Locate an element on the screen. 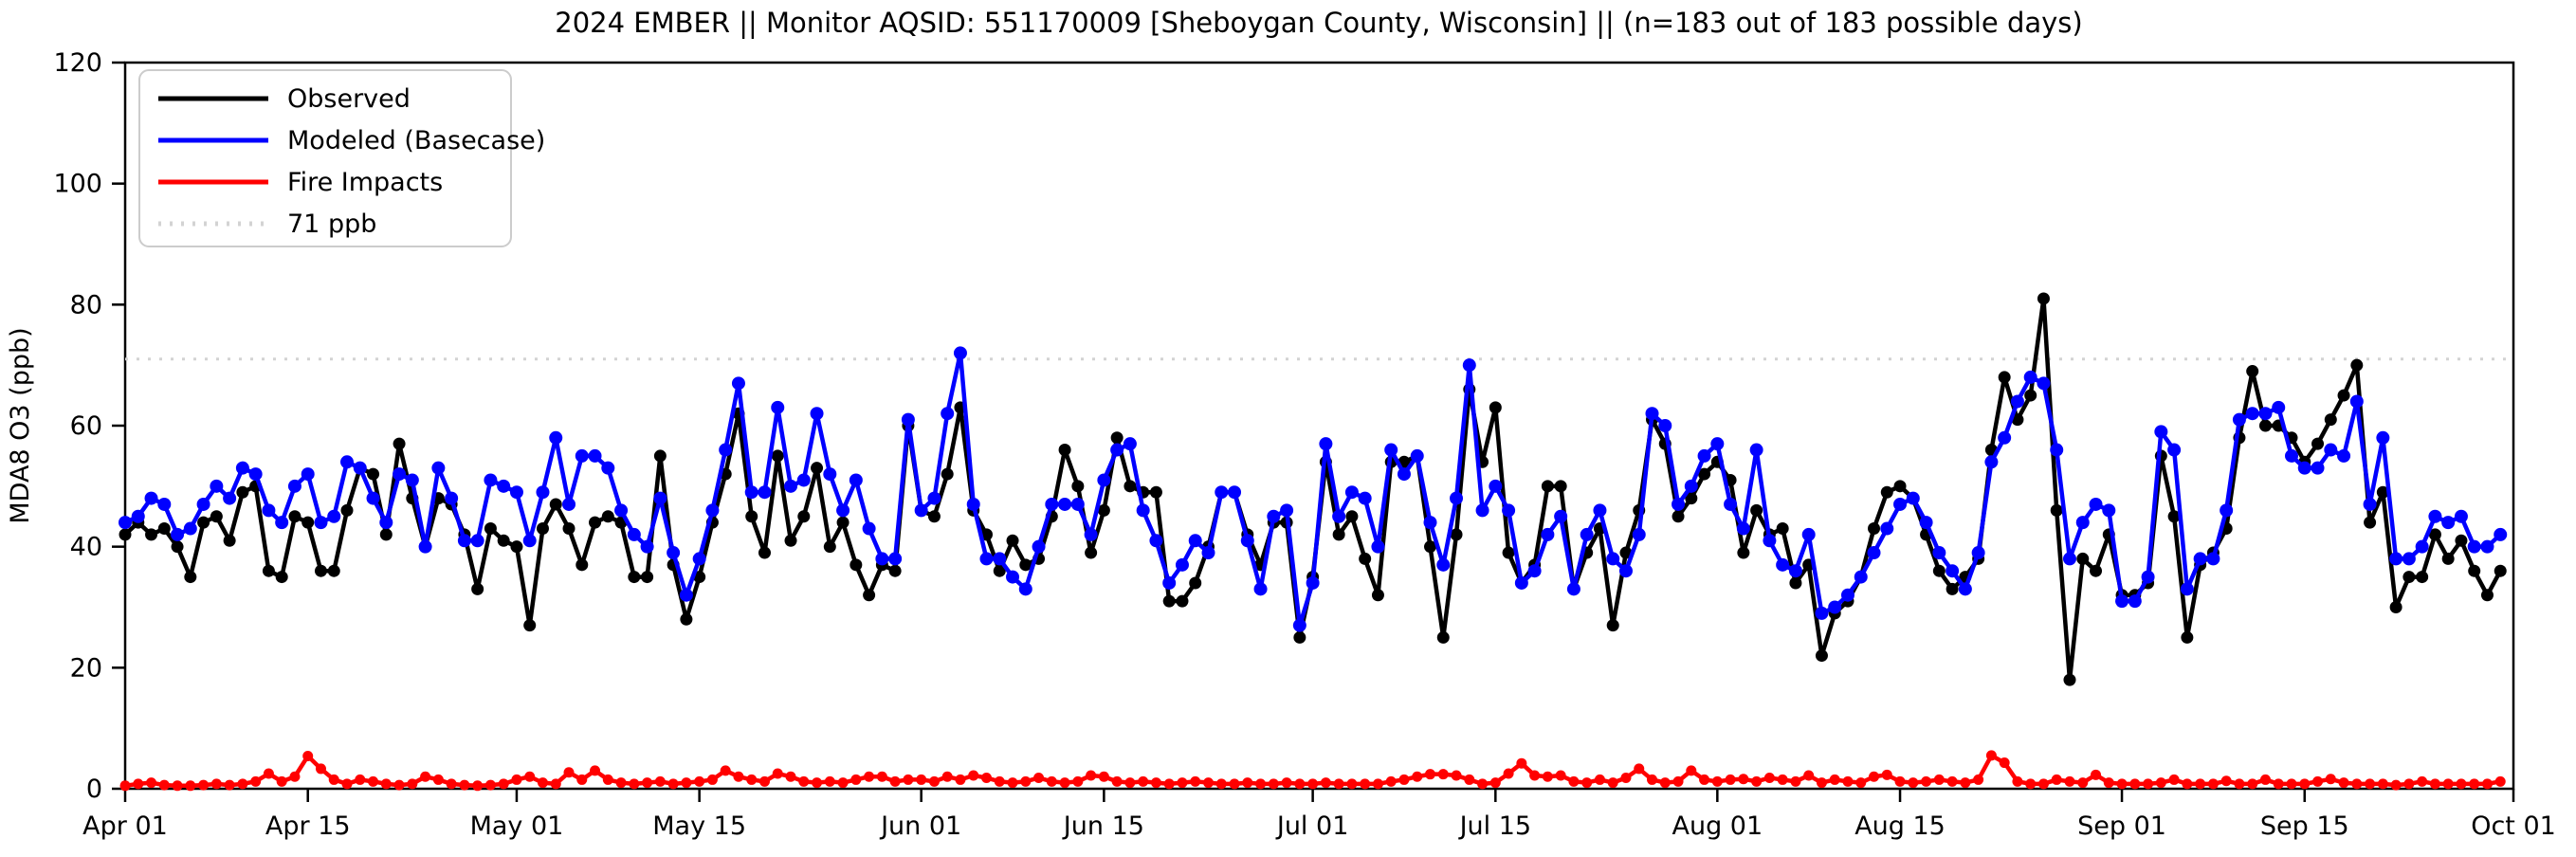 The height and width of the screenshot is (857, 2576). x-tick-label: Aug 15 is located at coordinates (1900, 826).